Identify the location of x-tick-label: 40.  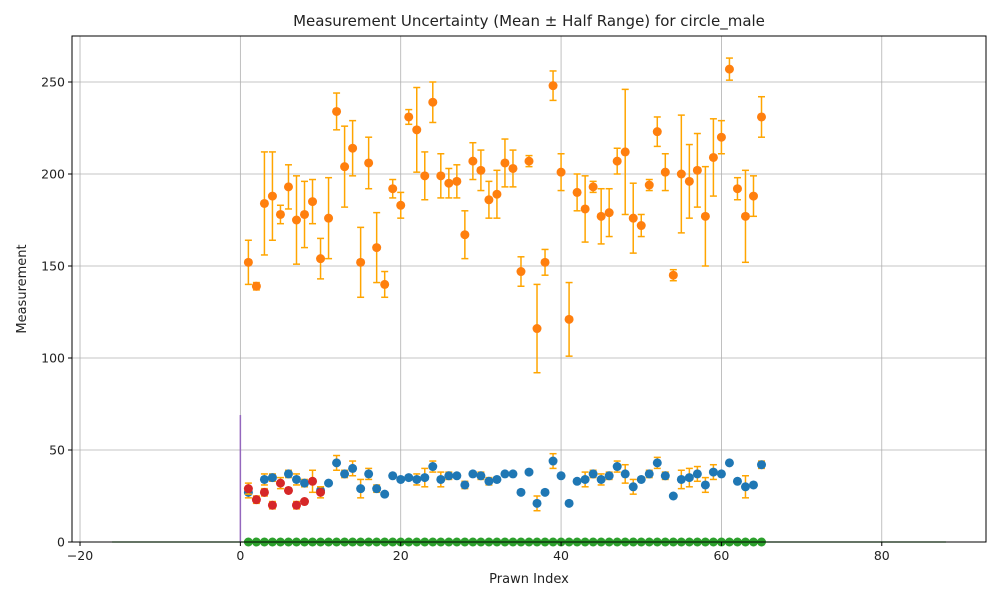
(561, 555).